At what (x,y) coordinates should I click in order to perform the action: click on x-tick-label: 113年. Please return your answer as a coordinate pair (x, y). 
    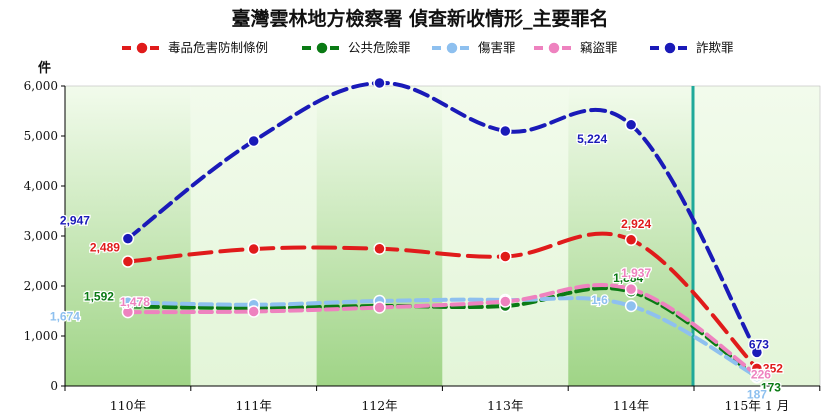
    Looking at the image, I should click on (505, 405).